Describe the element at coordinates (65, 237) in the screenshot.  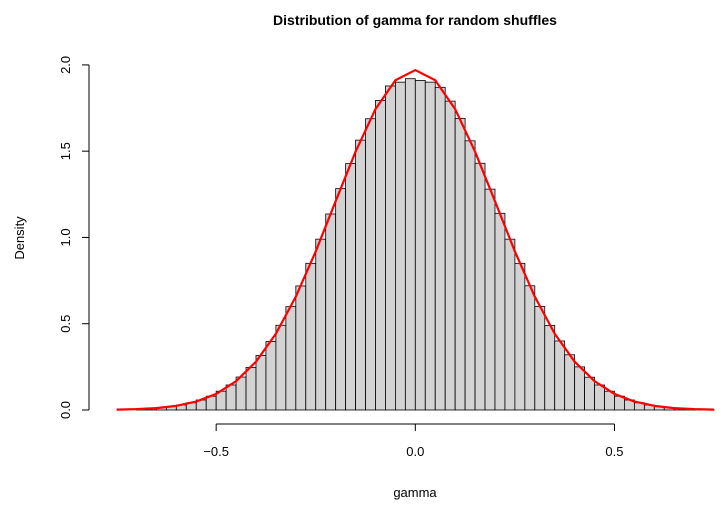
I see `y-tick-label: 1.0` at that location.